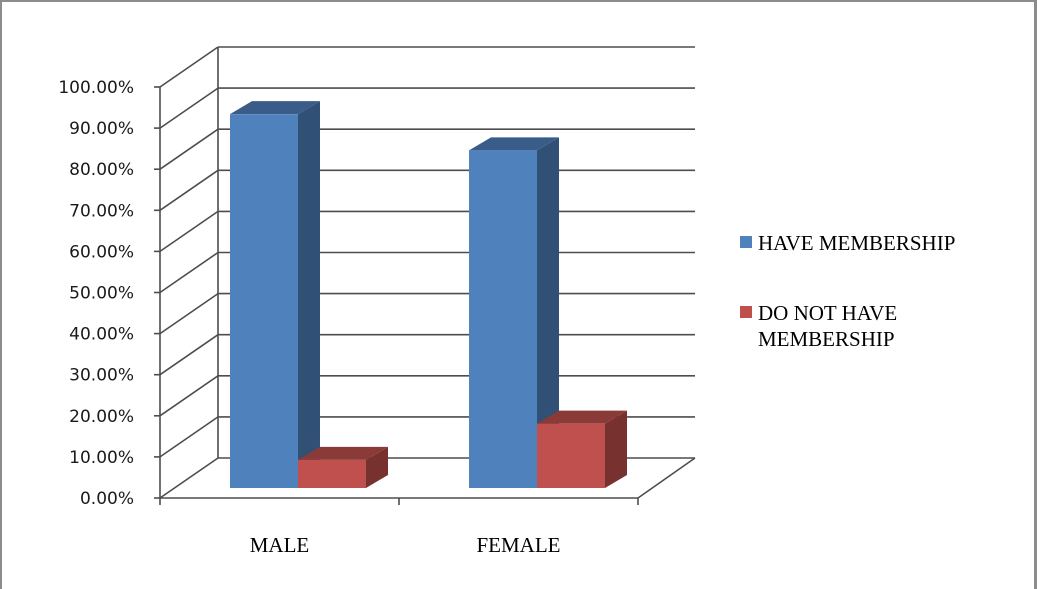 This screenshot has width=1037, height=589. I want to click on x-tick-label: MALE, so click(280, 545).